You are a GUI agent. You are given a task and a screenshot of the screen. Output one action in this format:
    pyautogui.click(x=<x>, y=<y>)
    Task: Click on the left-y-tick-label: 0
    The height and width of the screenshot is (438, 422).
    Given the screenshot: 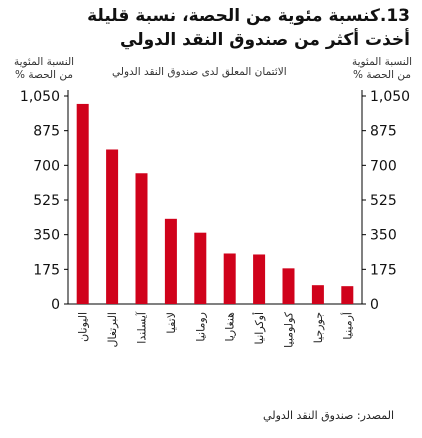 What is the action you would take?
    pyautogui.click(x=55, y=305)
    